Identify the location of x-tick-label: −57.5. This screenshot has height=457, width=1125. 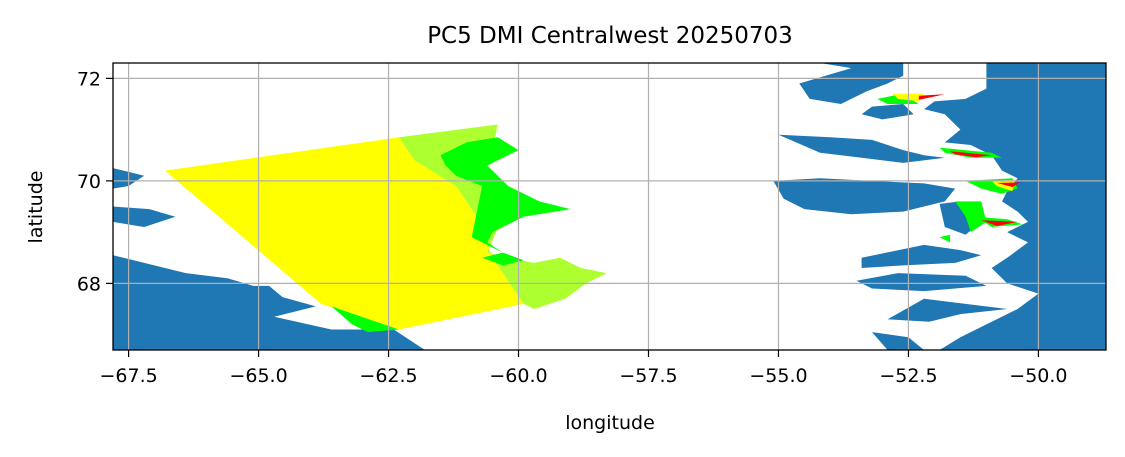
(648, 376).